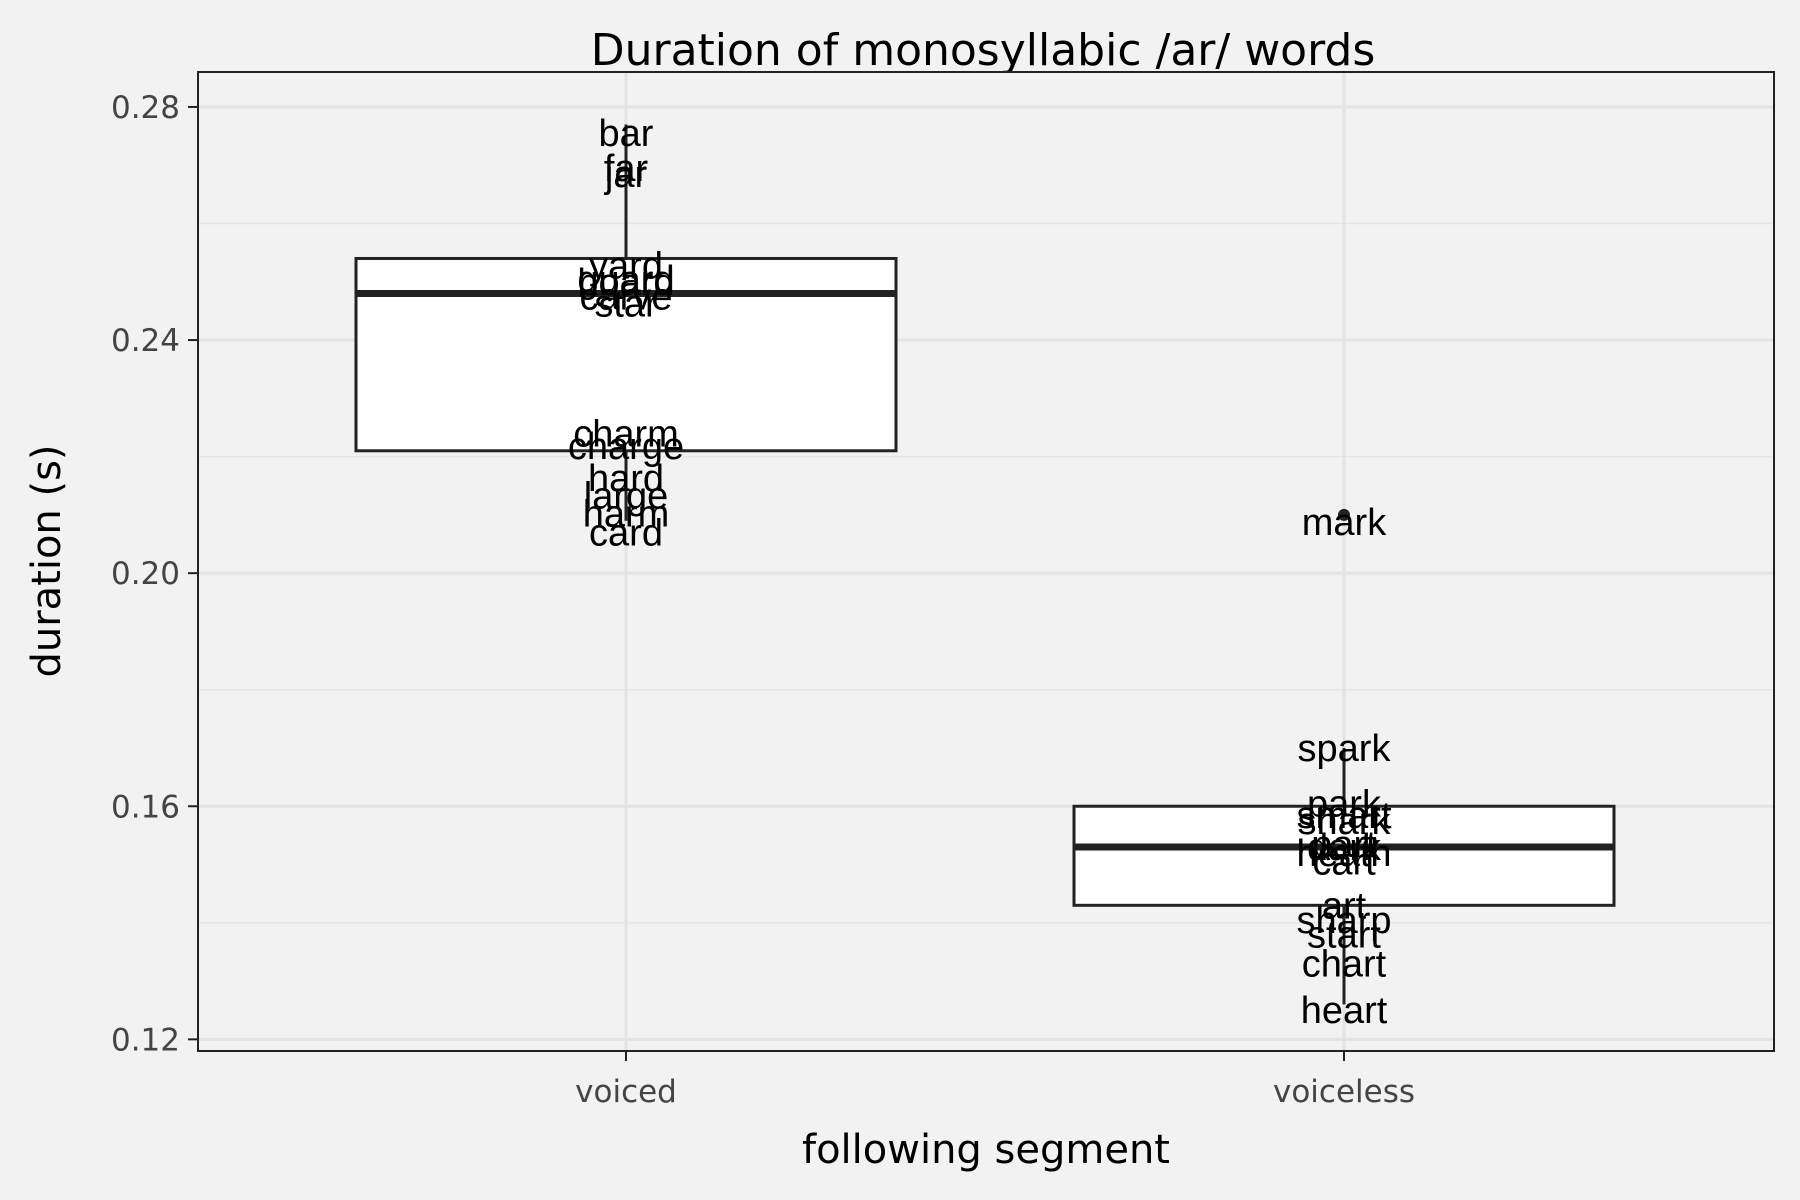 The width and height of the screenshot is (1800, 1200). Describe the element at coordinates (626, 304) in the screenshot. I see `word-label: star` at that location.